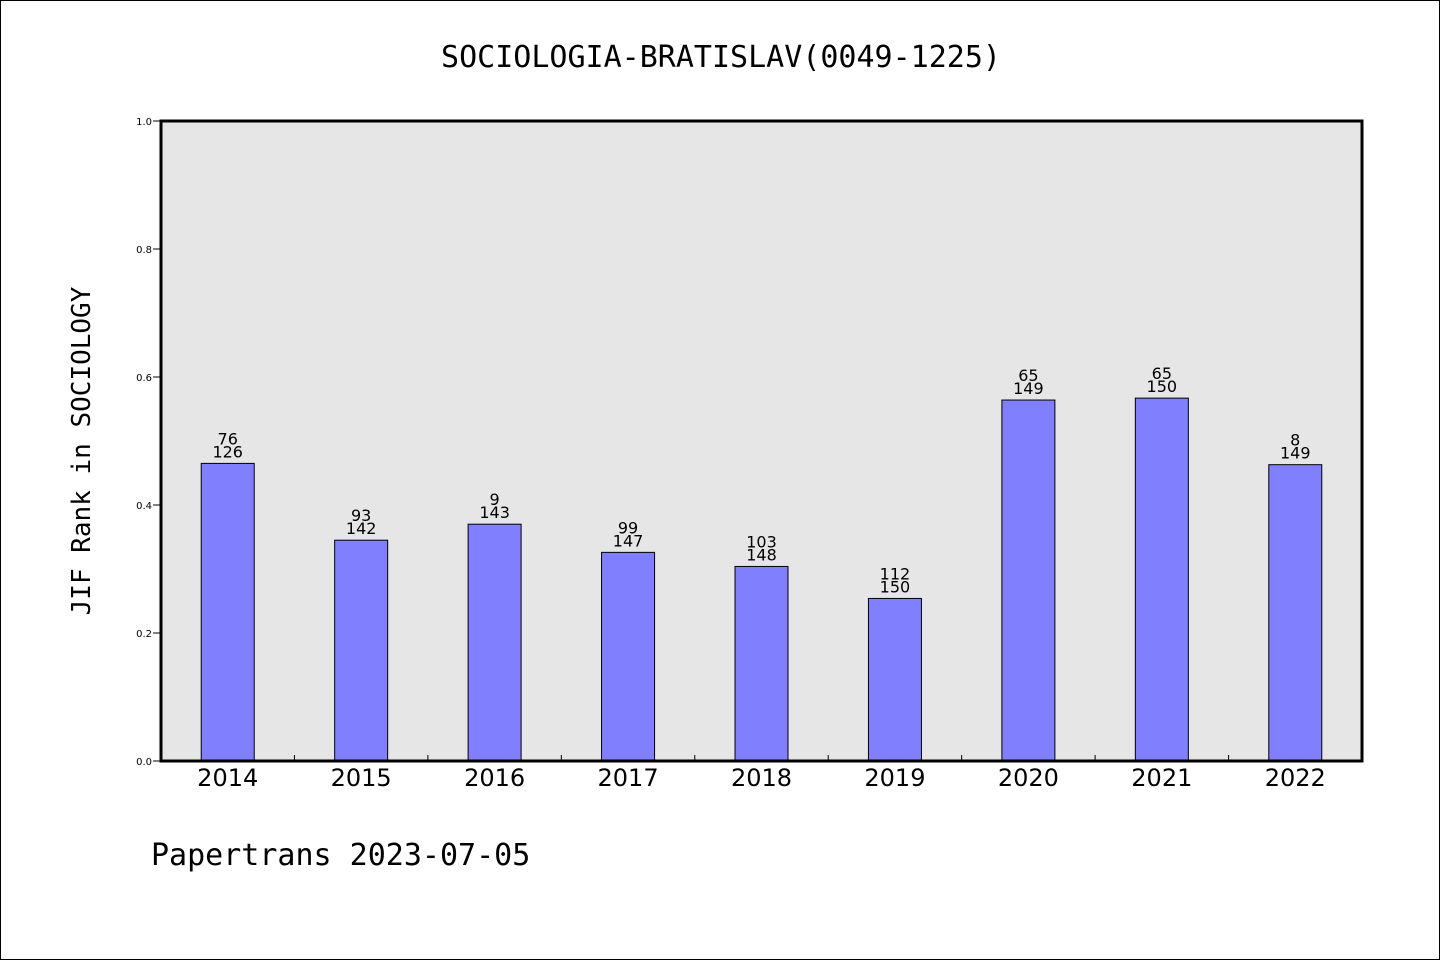 The image size is (1440, 961). What do you see at coordinates (1028, 778) in the screenshot?
I see `x-tick-label: 2020` at bounding box center [1028, 778].